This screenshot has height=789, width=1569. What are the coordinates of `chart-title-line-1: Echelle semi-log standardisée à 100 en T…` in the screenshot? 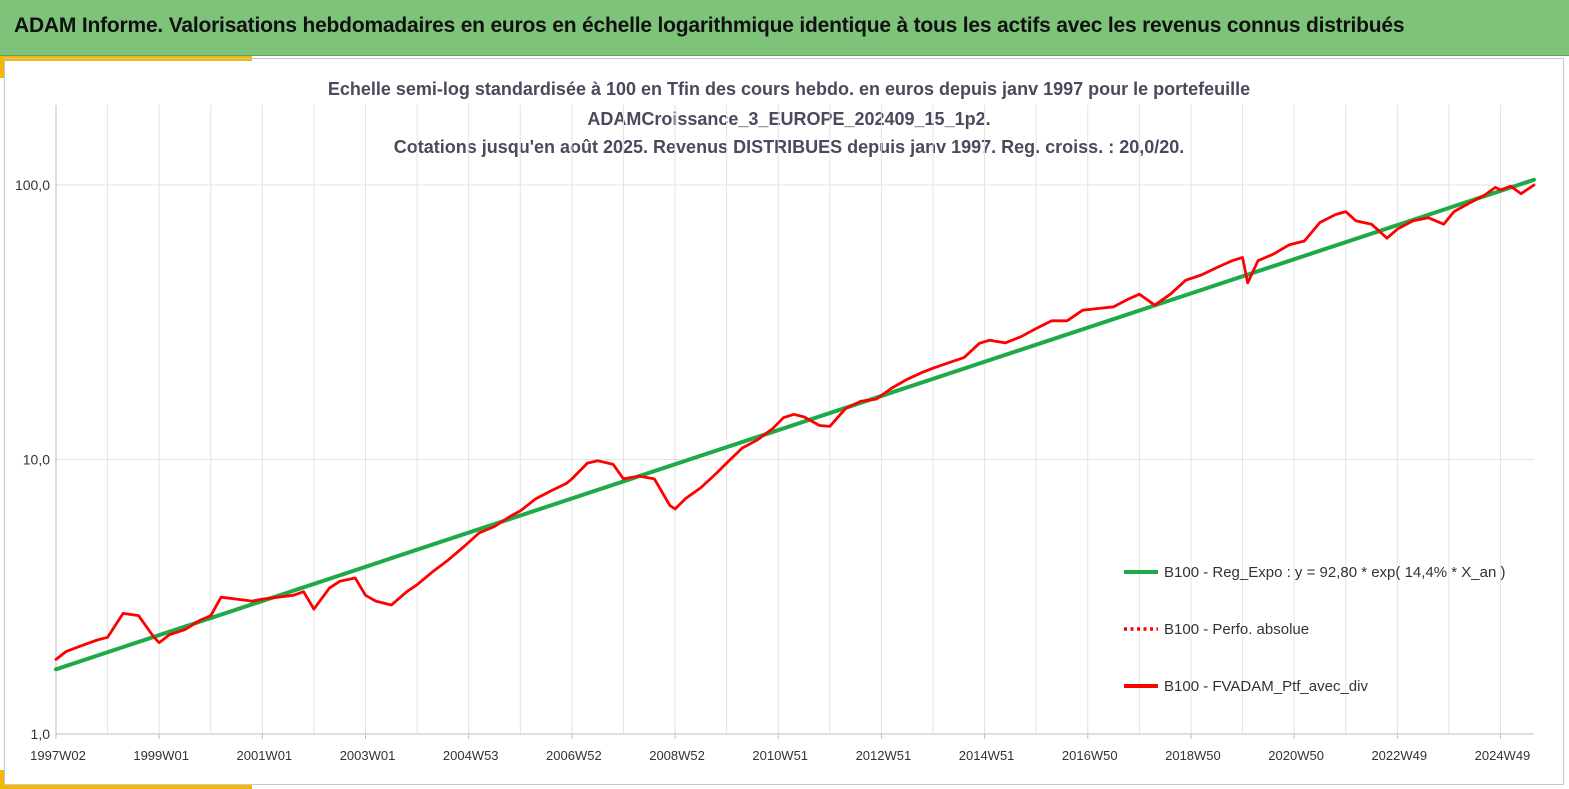 It's located at (789, 89).